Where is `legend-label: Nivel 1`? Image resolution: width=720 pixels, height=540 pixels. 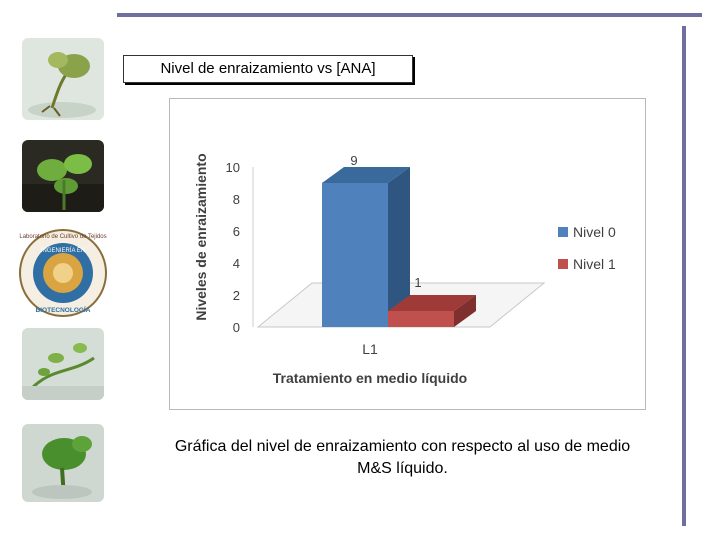 legend-label: Nivel 1 is located at coordinates (594, 264).